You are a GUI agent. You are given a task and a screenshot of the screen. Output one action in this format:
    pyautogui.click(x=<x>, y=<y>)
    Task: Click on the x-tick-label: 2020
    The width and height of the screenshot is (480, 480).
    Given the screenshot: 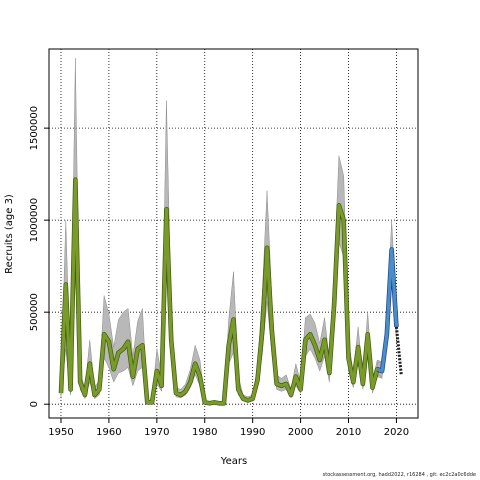 What is the action you would take?
    pyautogui.click(x=396, y=432)
    